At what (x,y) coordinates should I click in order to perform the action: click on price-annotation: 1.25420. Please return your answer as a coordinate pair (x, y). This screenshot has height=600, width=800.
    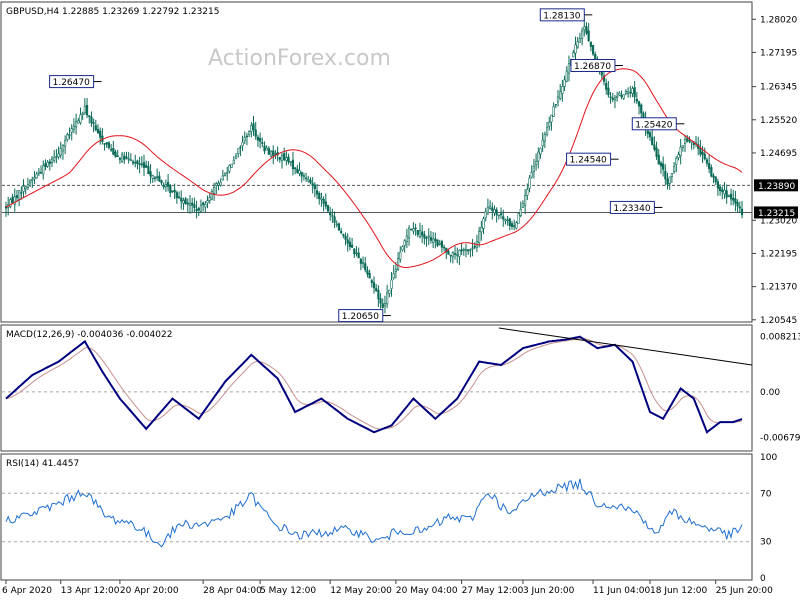
    Looking at the image, I should click on (658, 123).